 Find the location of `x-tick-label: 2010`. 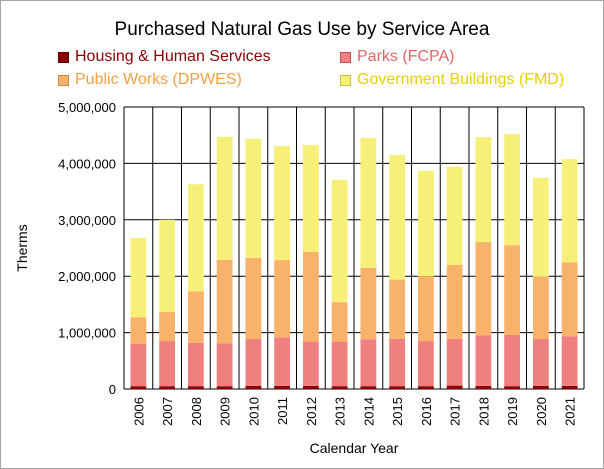

x-tick-label: 2010 is located at coordinates (253, 411).